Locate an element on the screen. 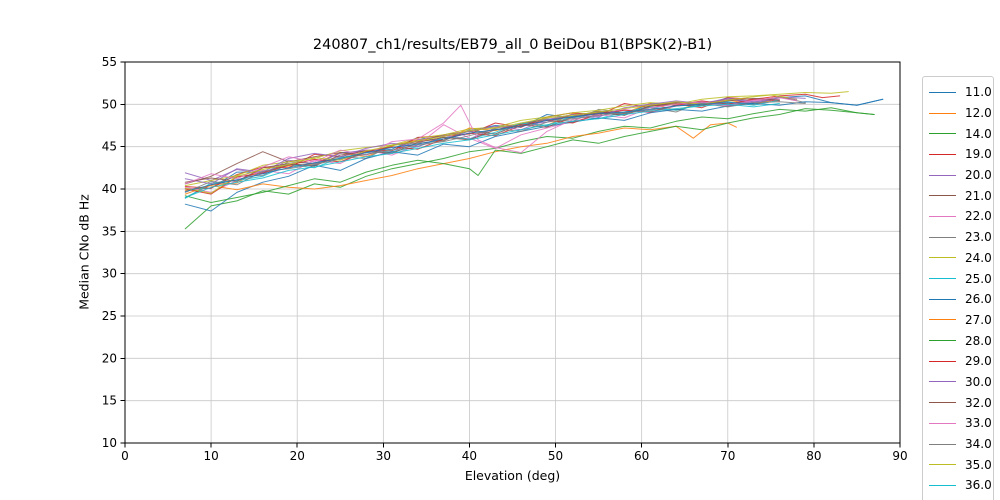 The width and height of the screenshot is (1000, 500). legend-label-33.0: 33.0 is located at coordinates (978, 423).